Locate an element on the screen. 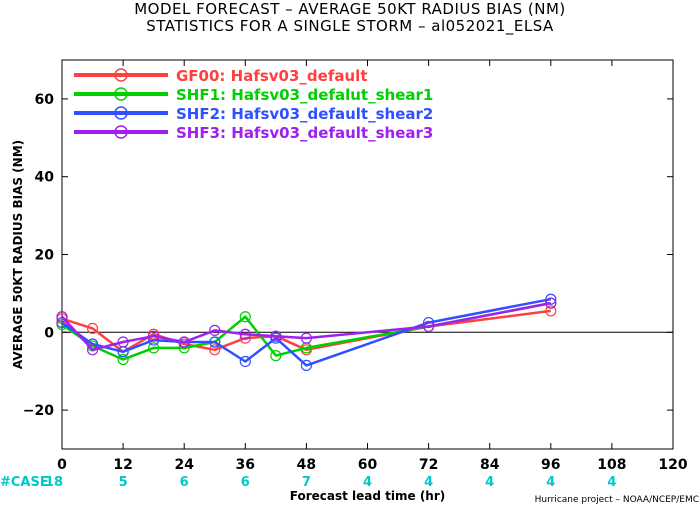 The height and width of the screenshot is (506, 700). case-count-label: 18 is located at coordinates (54, 482).